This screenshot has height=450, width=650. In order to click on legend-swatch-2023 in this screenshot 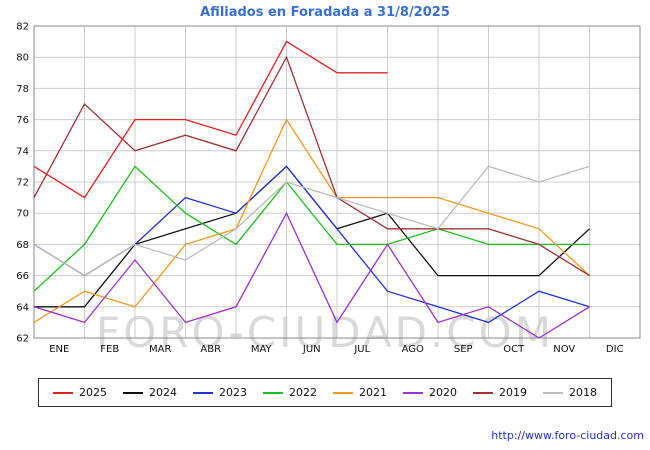, I will do `click(203, 392)`.